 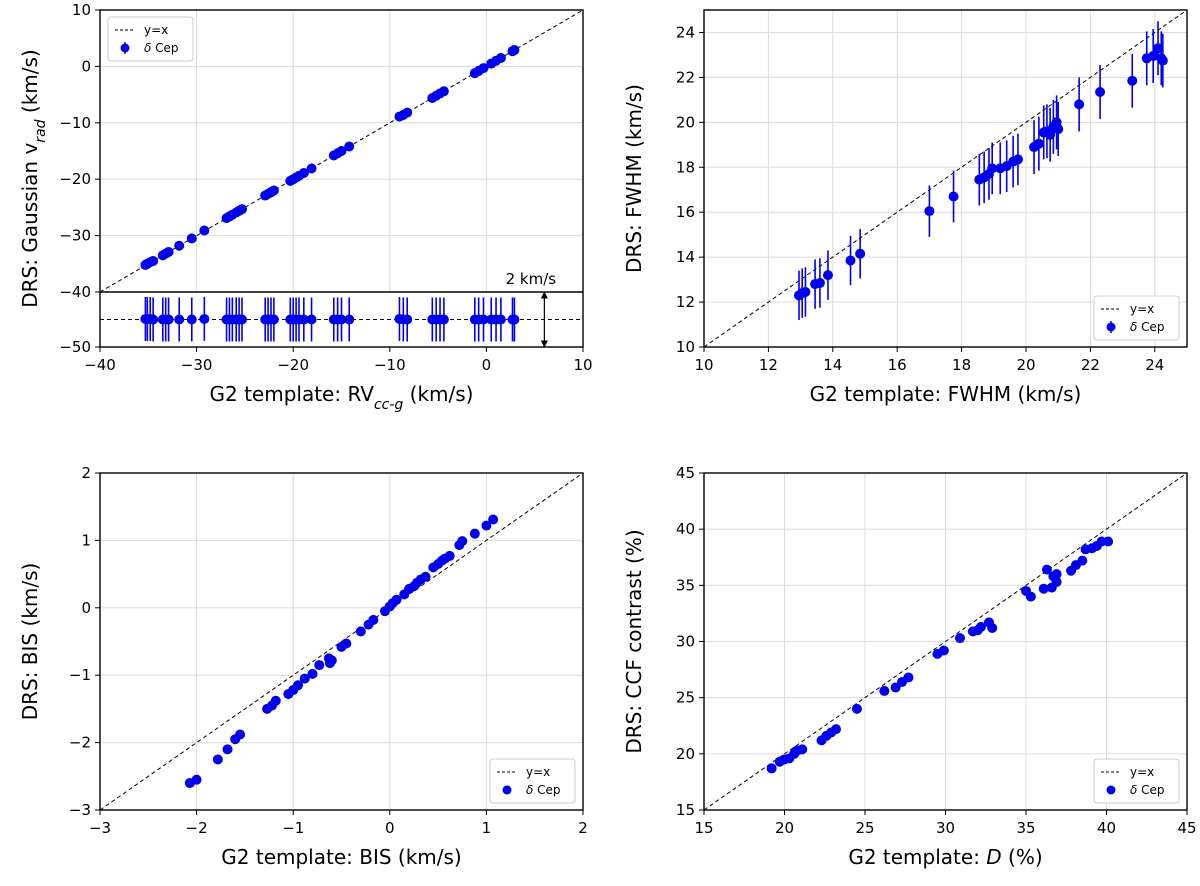 What do you see at coordinates (197, 828) in the screenshot?
I see `x-tick-label: −2` at bounding box center [197, 828].